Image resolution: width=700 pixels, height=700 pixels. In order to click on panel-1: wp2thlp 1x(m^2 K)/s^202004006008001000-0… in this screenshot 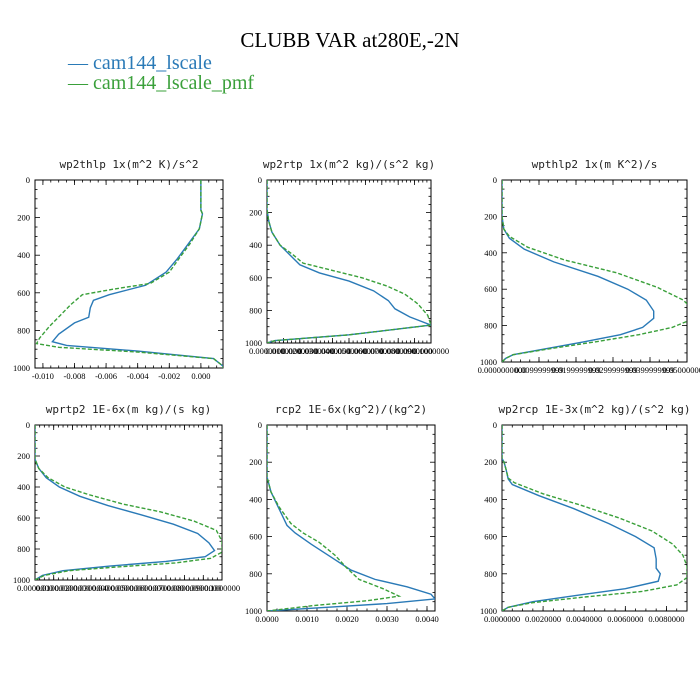, I will do `click(118, 269)`.